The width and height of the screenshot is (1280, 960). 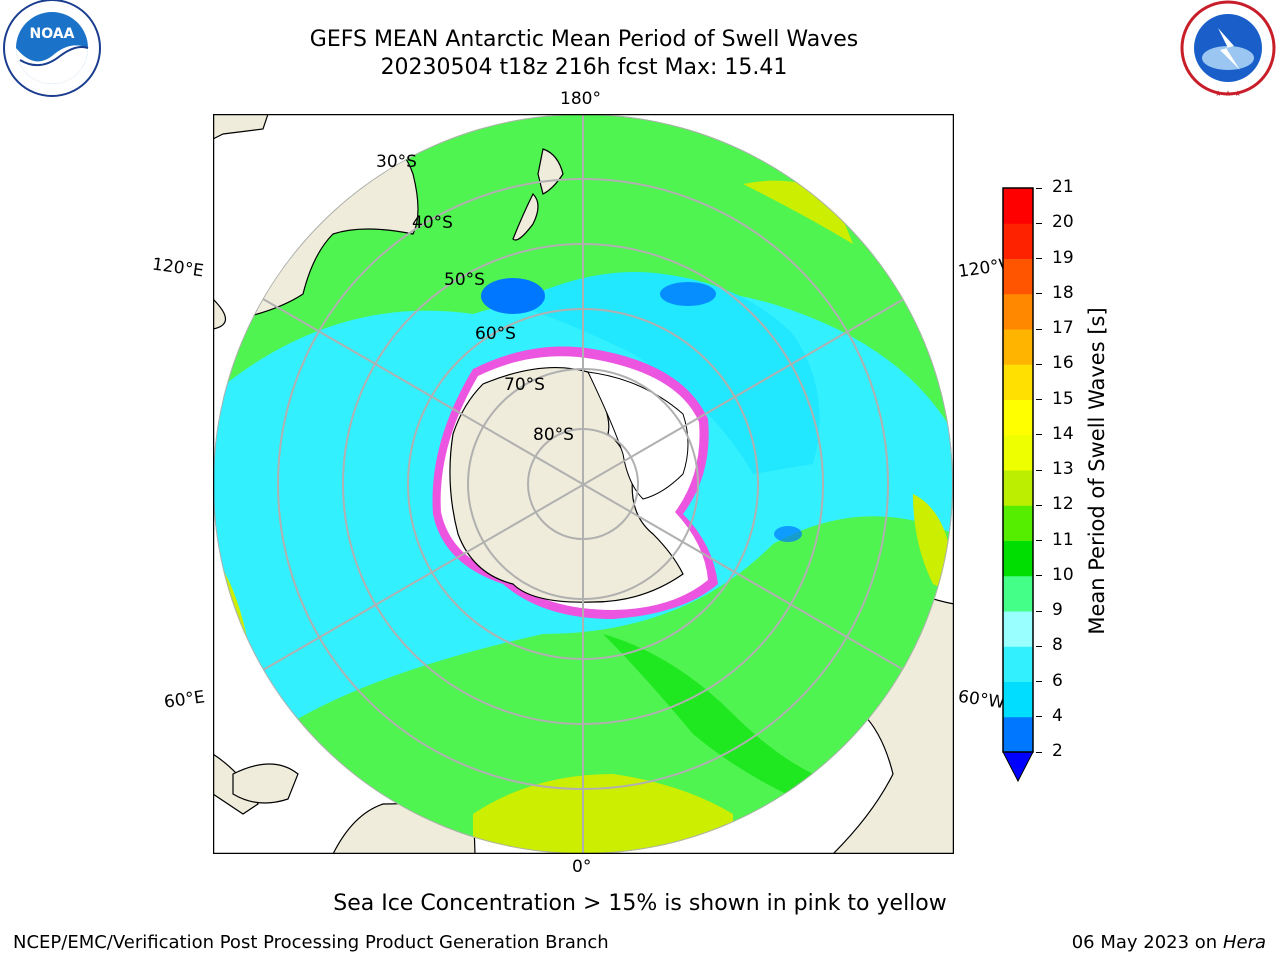 I want to click on colorbar-tick-label: 10, so click(x=1063, y=574).